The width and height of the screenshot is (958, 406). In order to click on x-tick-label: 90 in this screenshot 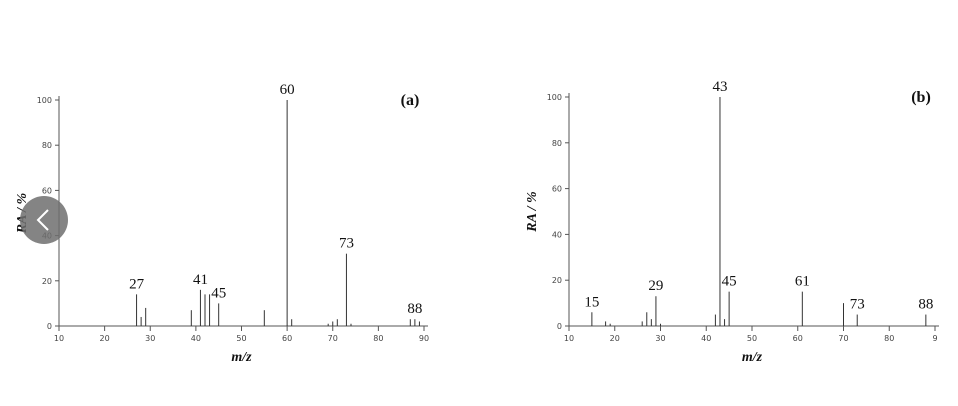, I will do `click(424, 338)`.